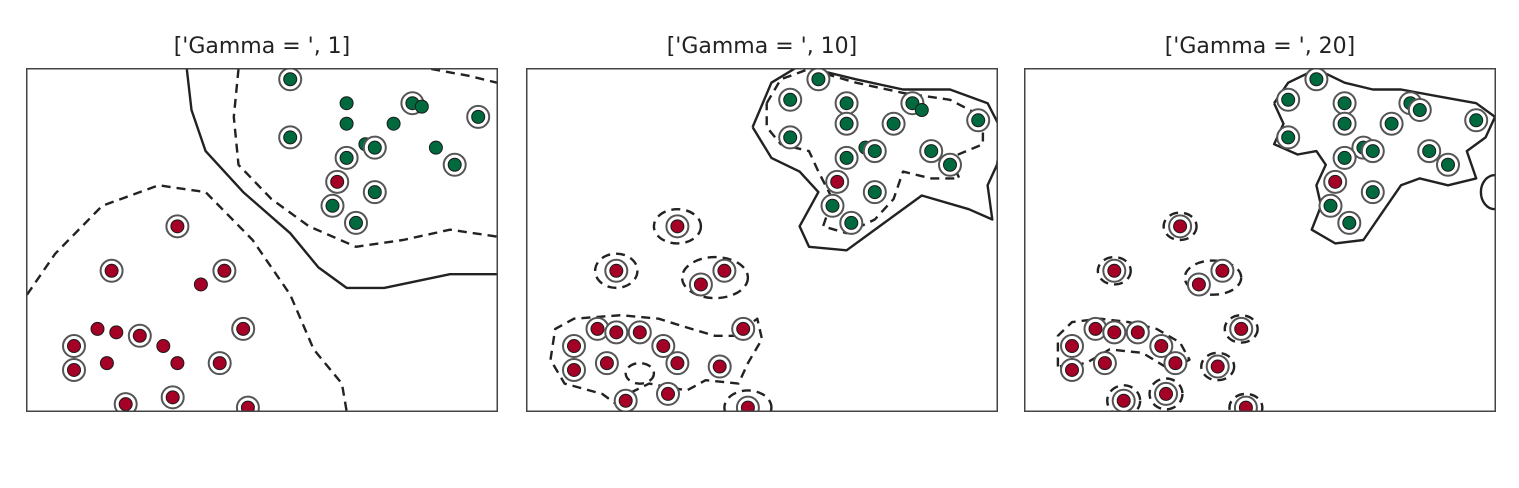 This screenshot has height=488, width=1519. What do you see at coordinates (262, 46) in the screenshot?
I see `chart-title: ['Gamma = ', 1]` at bounding box center [262, 46].